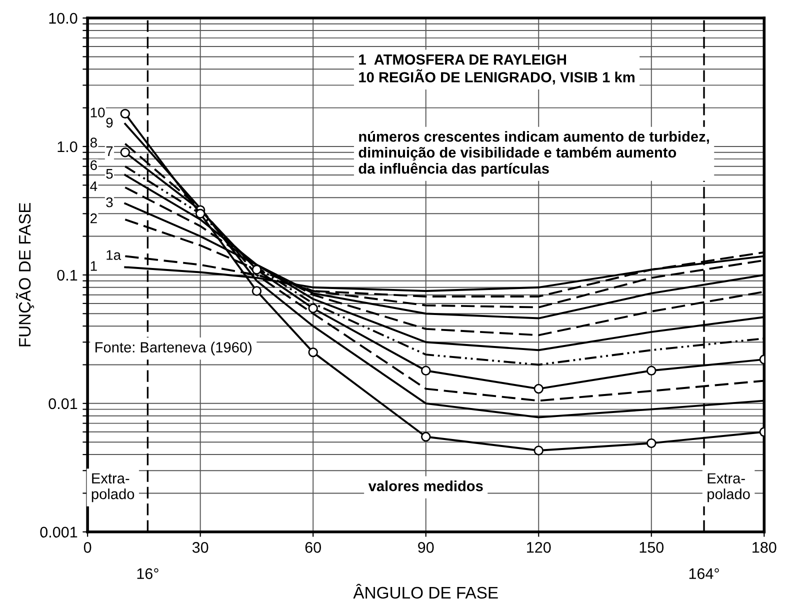  Describe the element at coordinates (93, 143) in the screenshot. I see `text: 8` at that location.